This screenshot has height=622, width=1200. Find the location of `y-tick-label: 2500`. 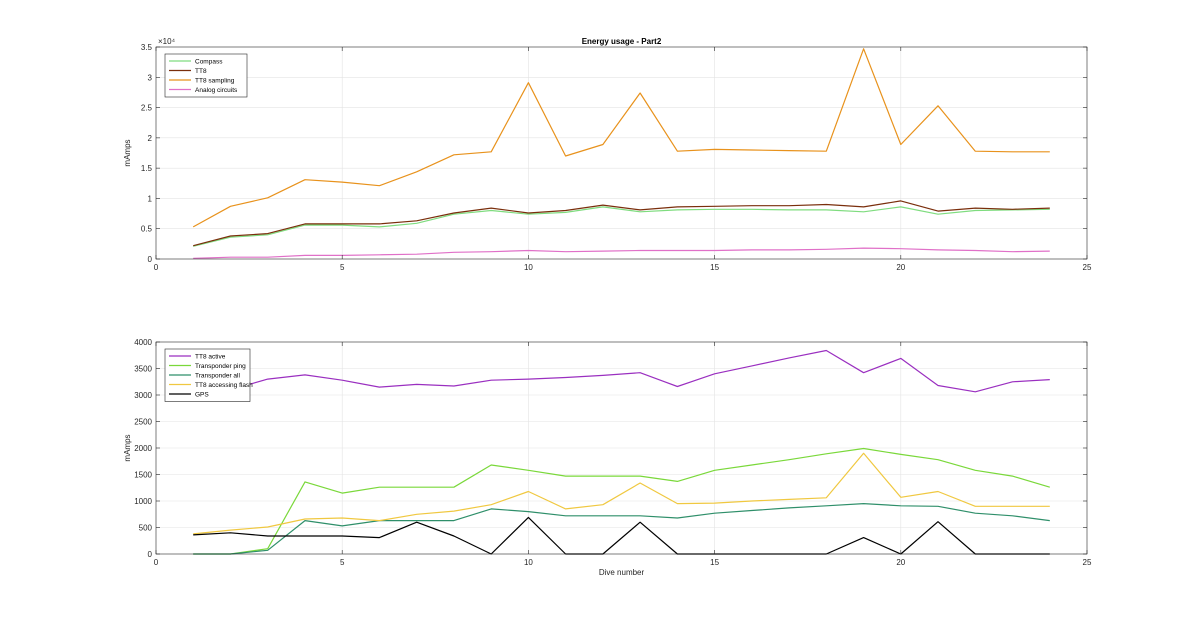

y-tick-label: 2500 is located at coordinates (143, 422).